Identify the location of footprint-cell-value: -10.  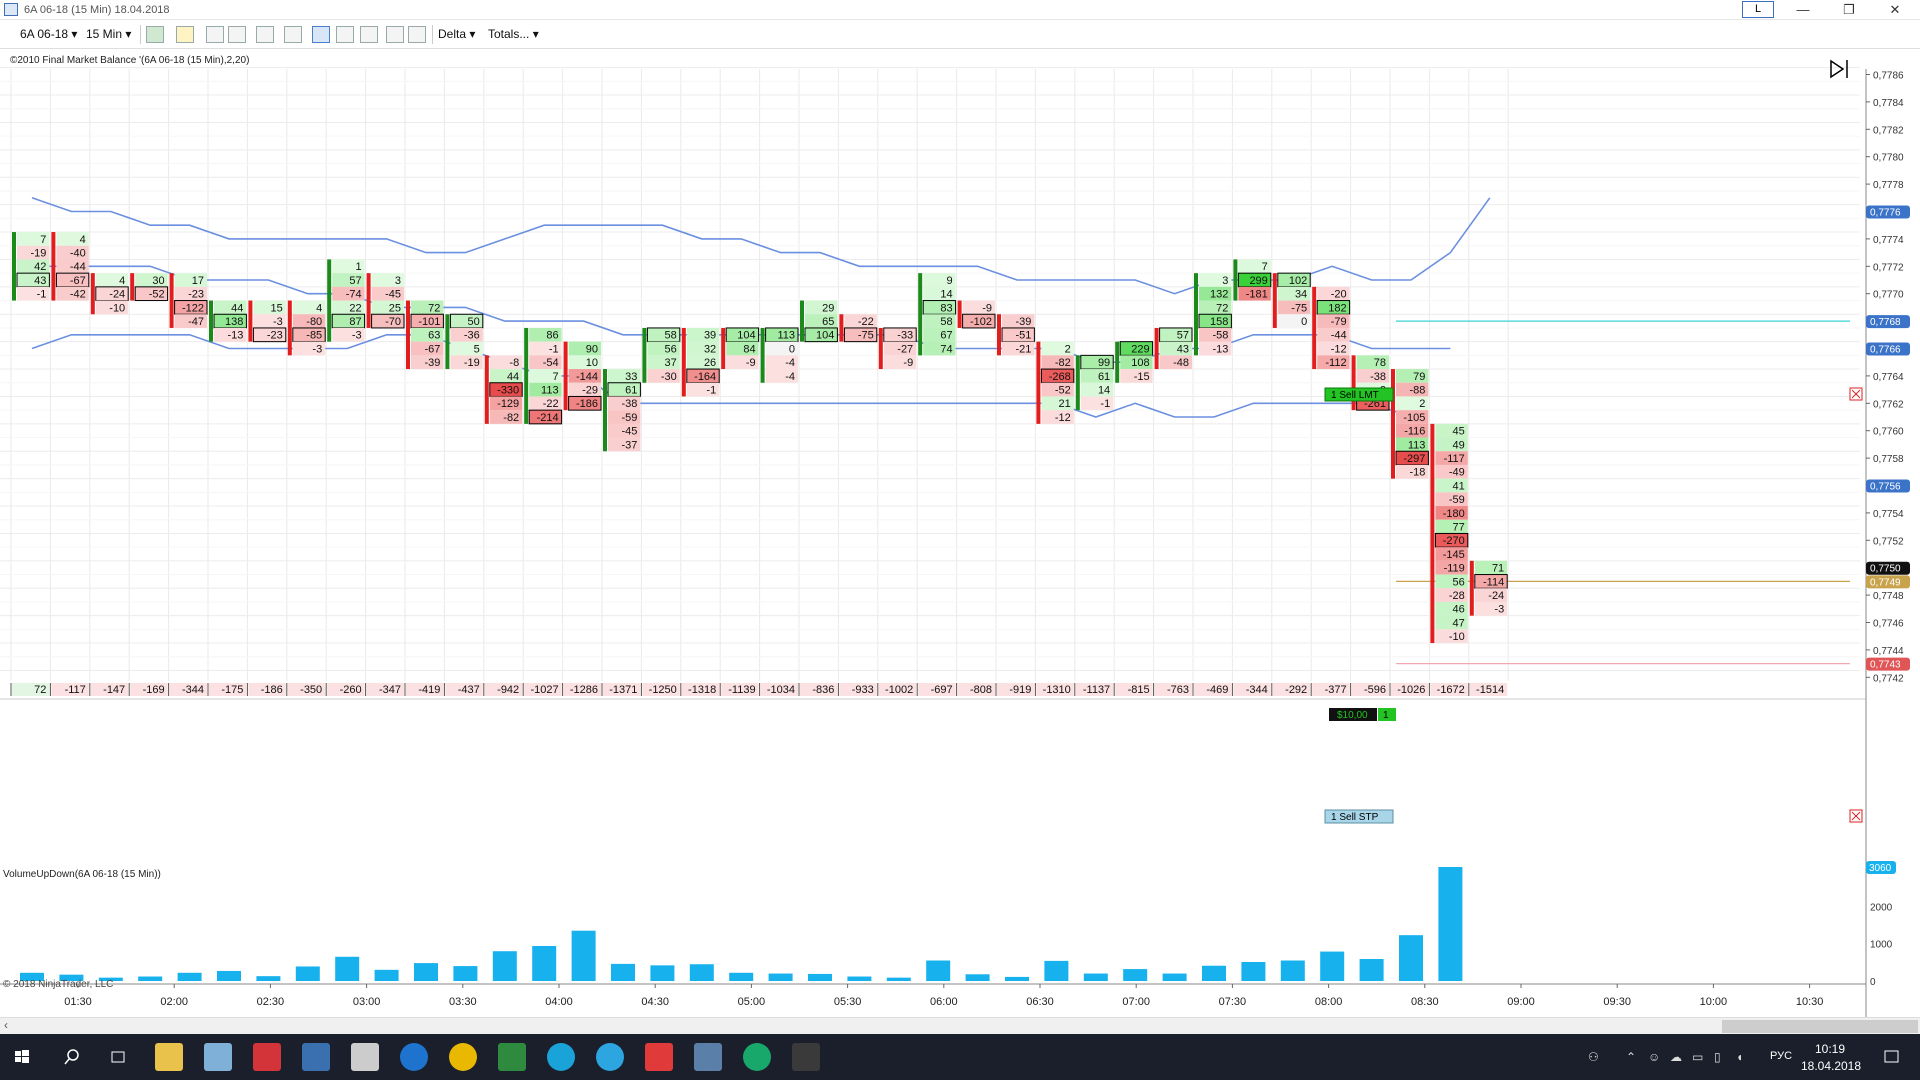
(1457, 637).